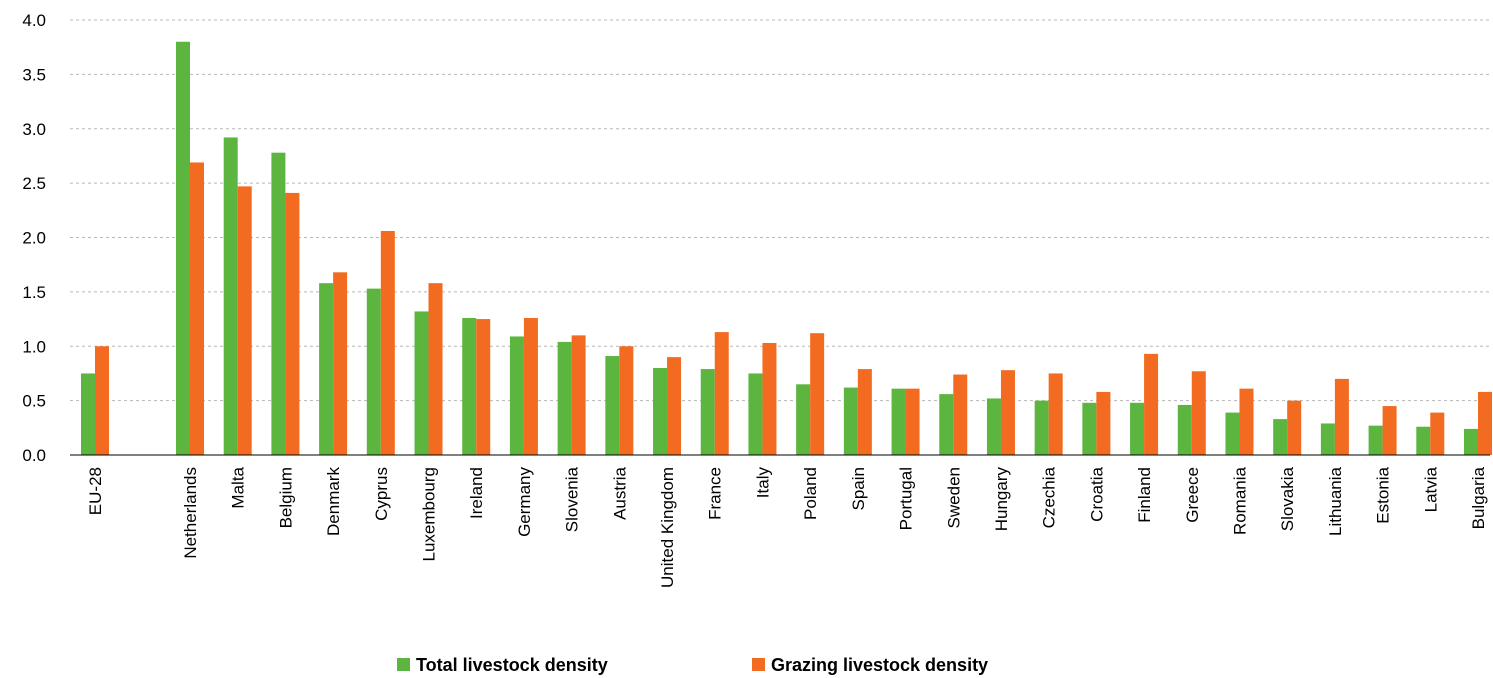  I want to click on bar-grazing-bulgaria, so click(1485, 423).